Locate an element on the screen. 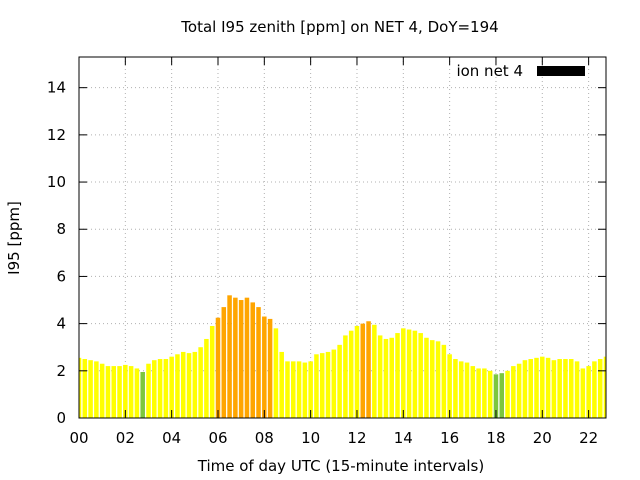 The image size is (640, 480). x-tick-label: 08 is located at coordinates (264, 438).